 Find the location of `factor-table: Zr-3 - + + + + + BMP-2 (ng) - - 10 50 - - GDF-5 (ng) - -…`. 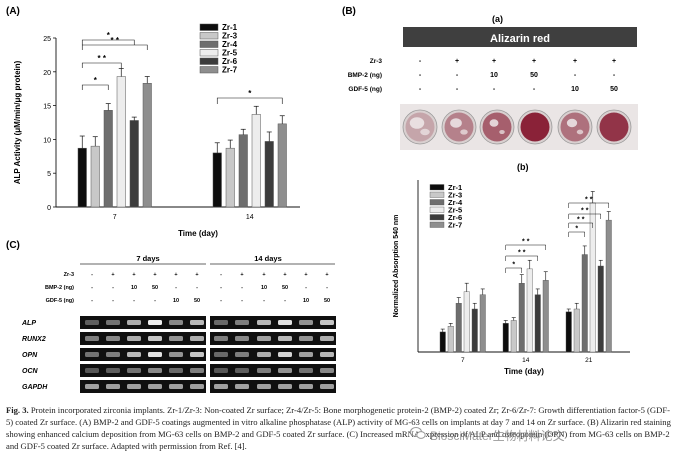

factor-table: Zr-3 - + + + + + BMP-2 (ng) - - 10 50 - - GDF-5 (ng) - -… is located at coordinates (483, 75).